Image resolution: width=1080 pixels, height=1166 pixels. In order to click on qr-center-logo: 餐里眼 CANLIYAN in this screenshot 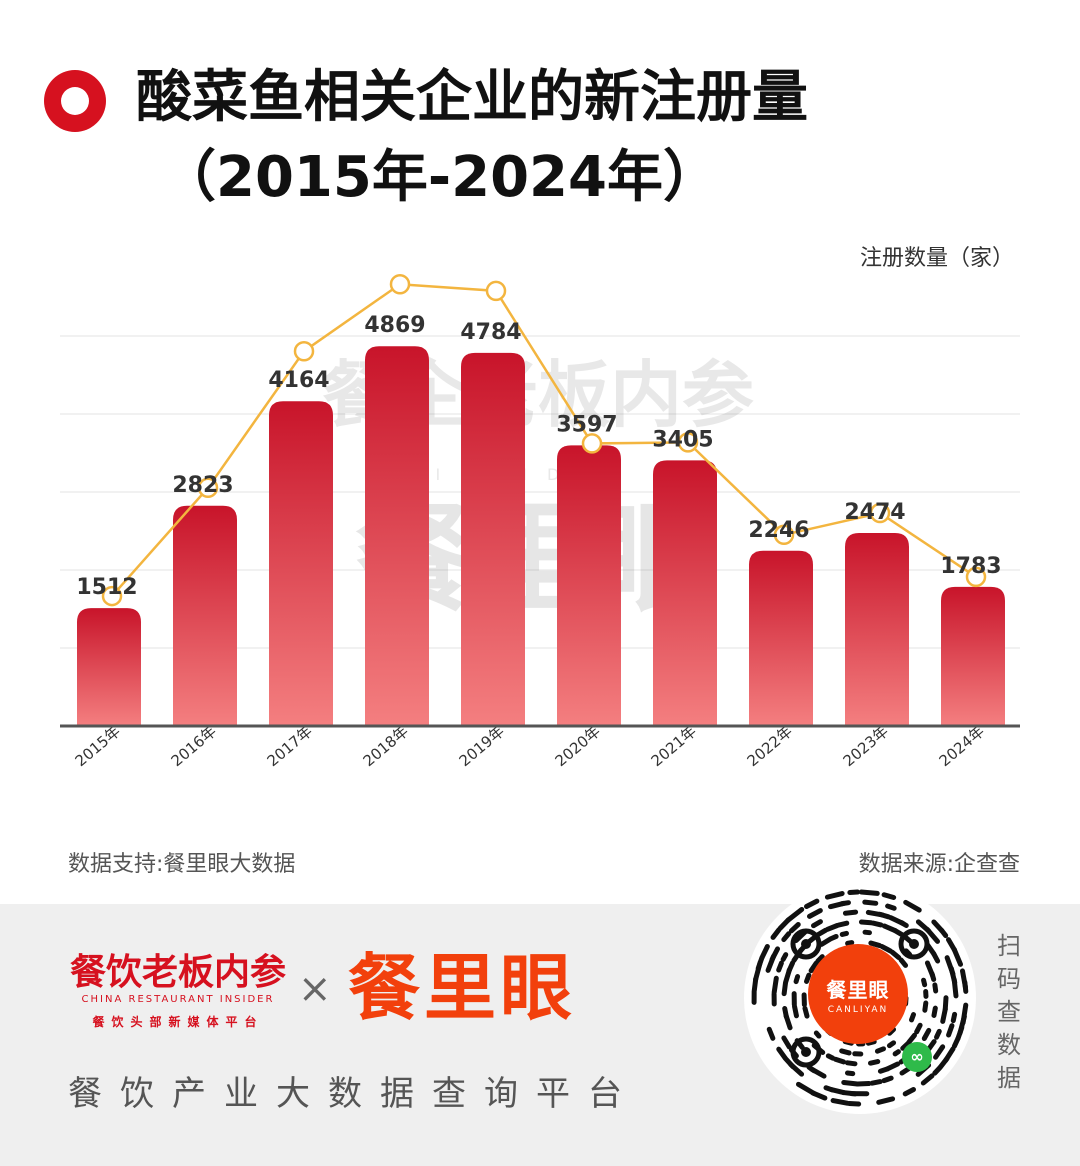, I will do `click(858, 994)`.